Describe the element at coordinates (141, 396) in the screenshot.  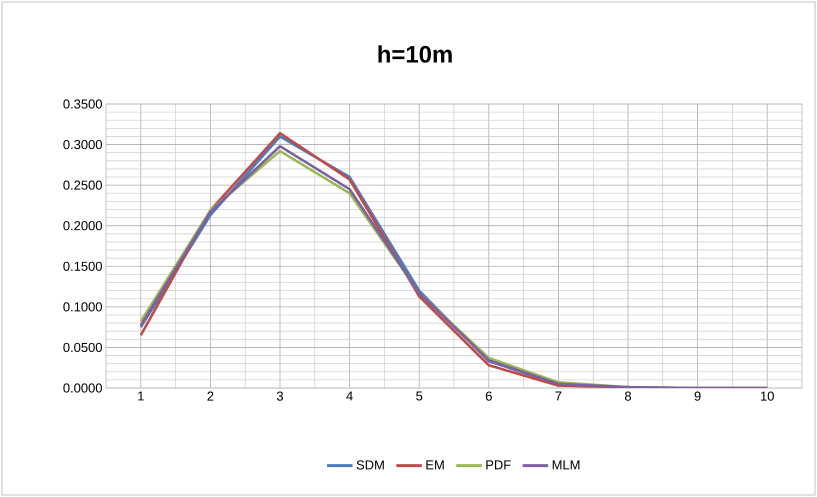
I see `x-tick-label: 1` at that location.